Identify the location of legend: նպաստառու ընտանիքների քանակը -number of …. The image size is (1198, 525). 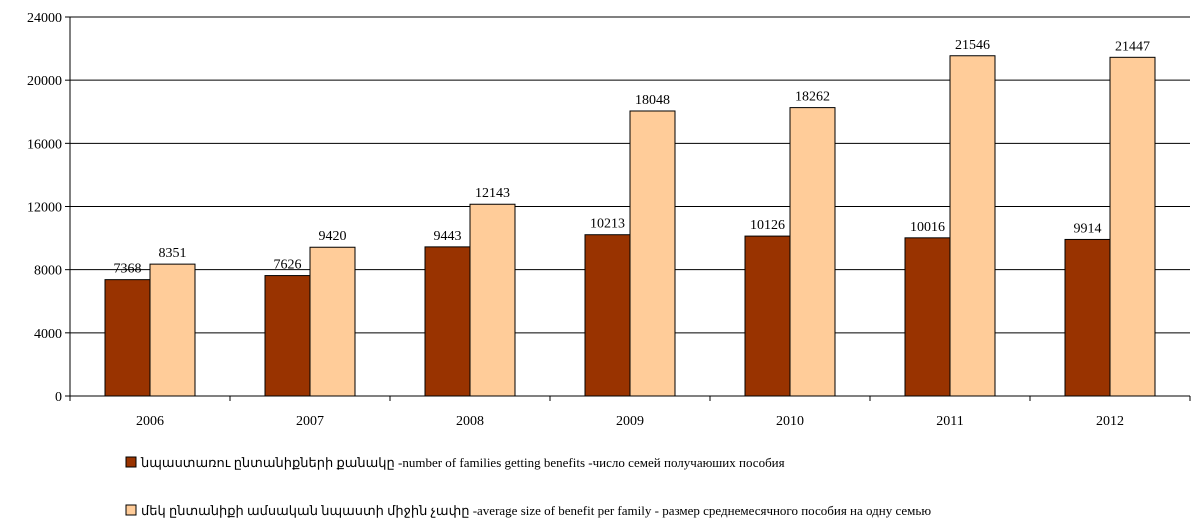
(528, 486).